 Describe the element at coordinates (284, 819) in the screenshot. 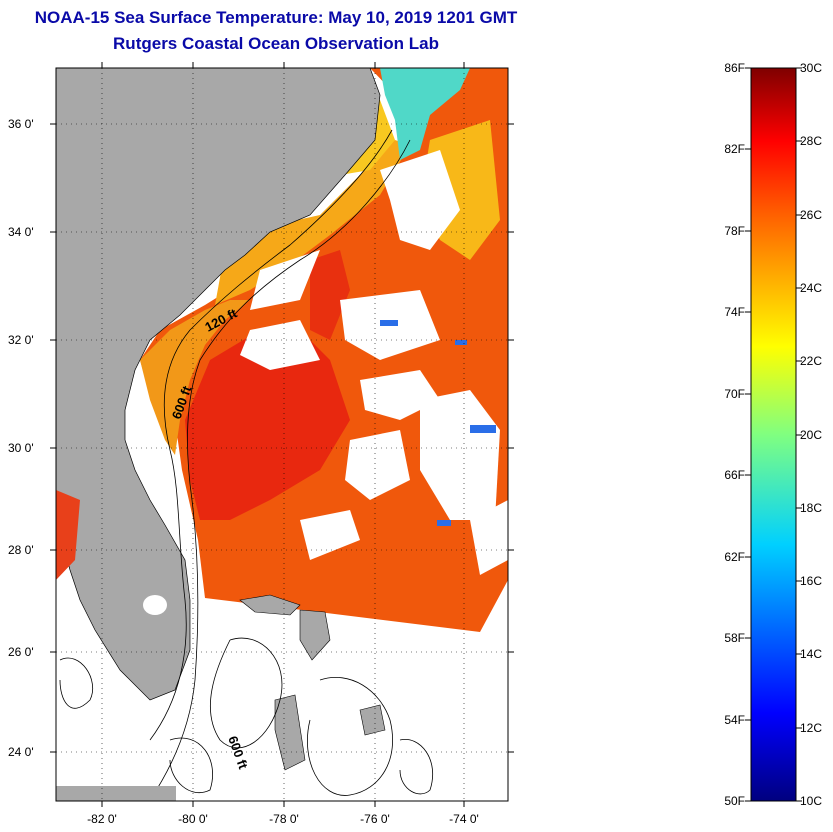

I see `lon-label-78: -78 0'` at that location.